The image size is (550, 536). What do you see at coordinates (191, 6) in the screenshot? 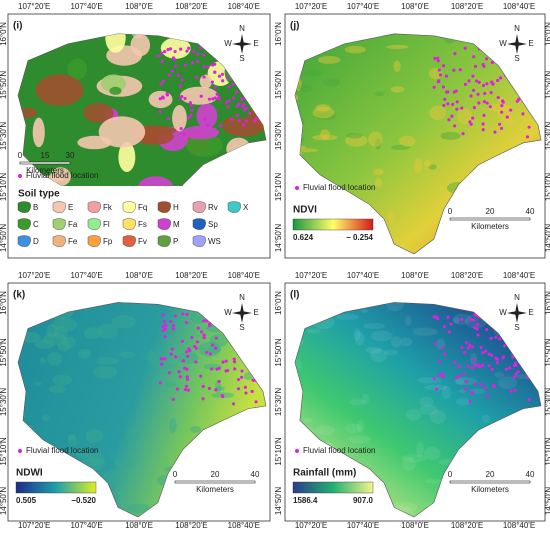
I see `lon-label: 108°20'E` at bounding box center [191, 6].